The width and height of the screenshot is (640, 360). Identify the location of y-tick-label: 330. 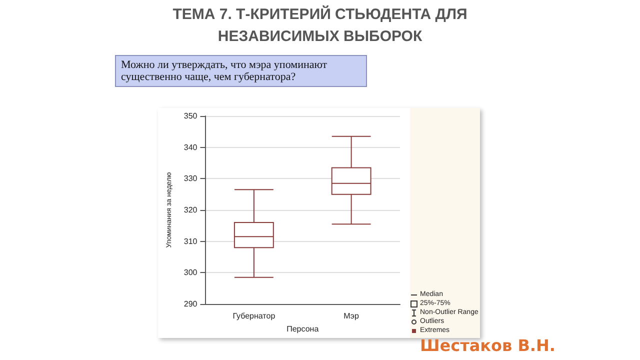
(191, 179).